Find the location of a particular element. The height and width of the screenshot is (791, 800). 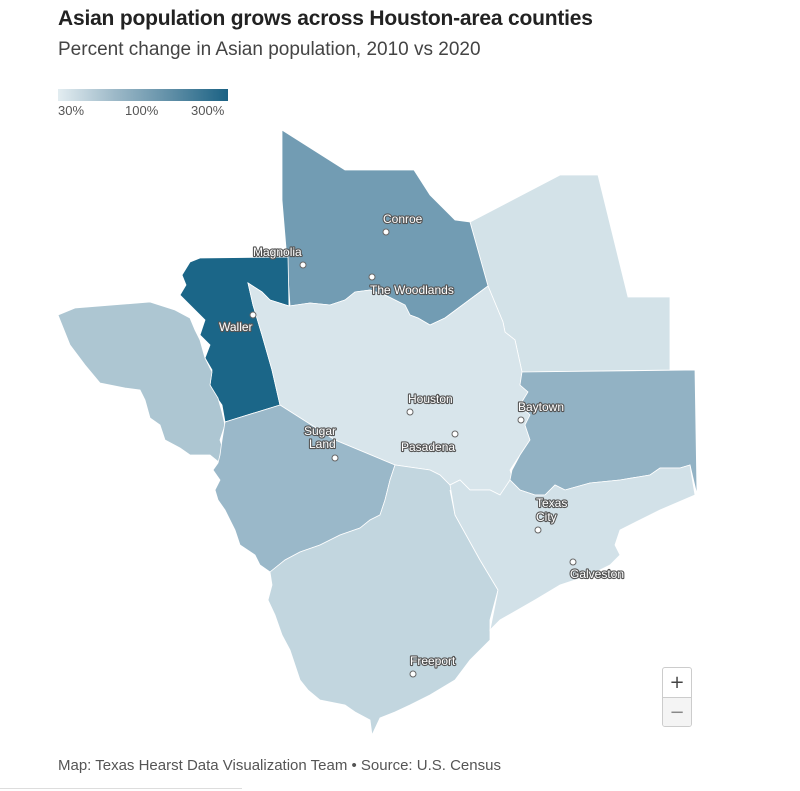

city-label-conroe: Conroe is located at coordinates (403, 219).